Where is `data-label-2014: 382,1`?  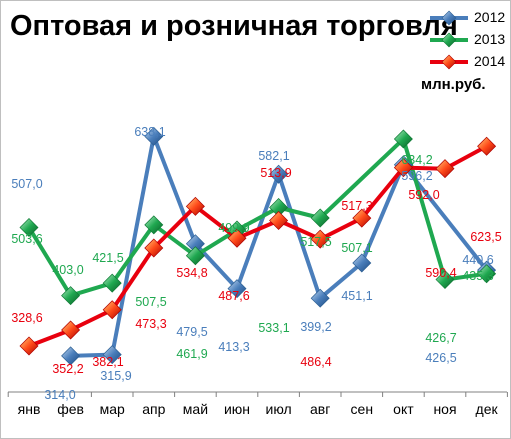
data-label-2014: 382,1 is located at coordinates (107, 362).